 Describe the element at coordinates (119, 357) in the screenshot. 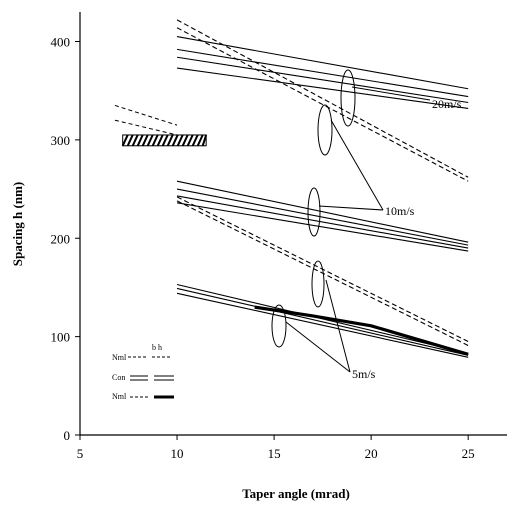

I see `legend-label-1: Nml` at that location.